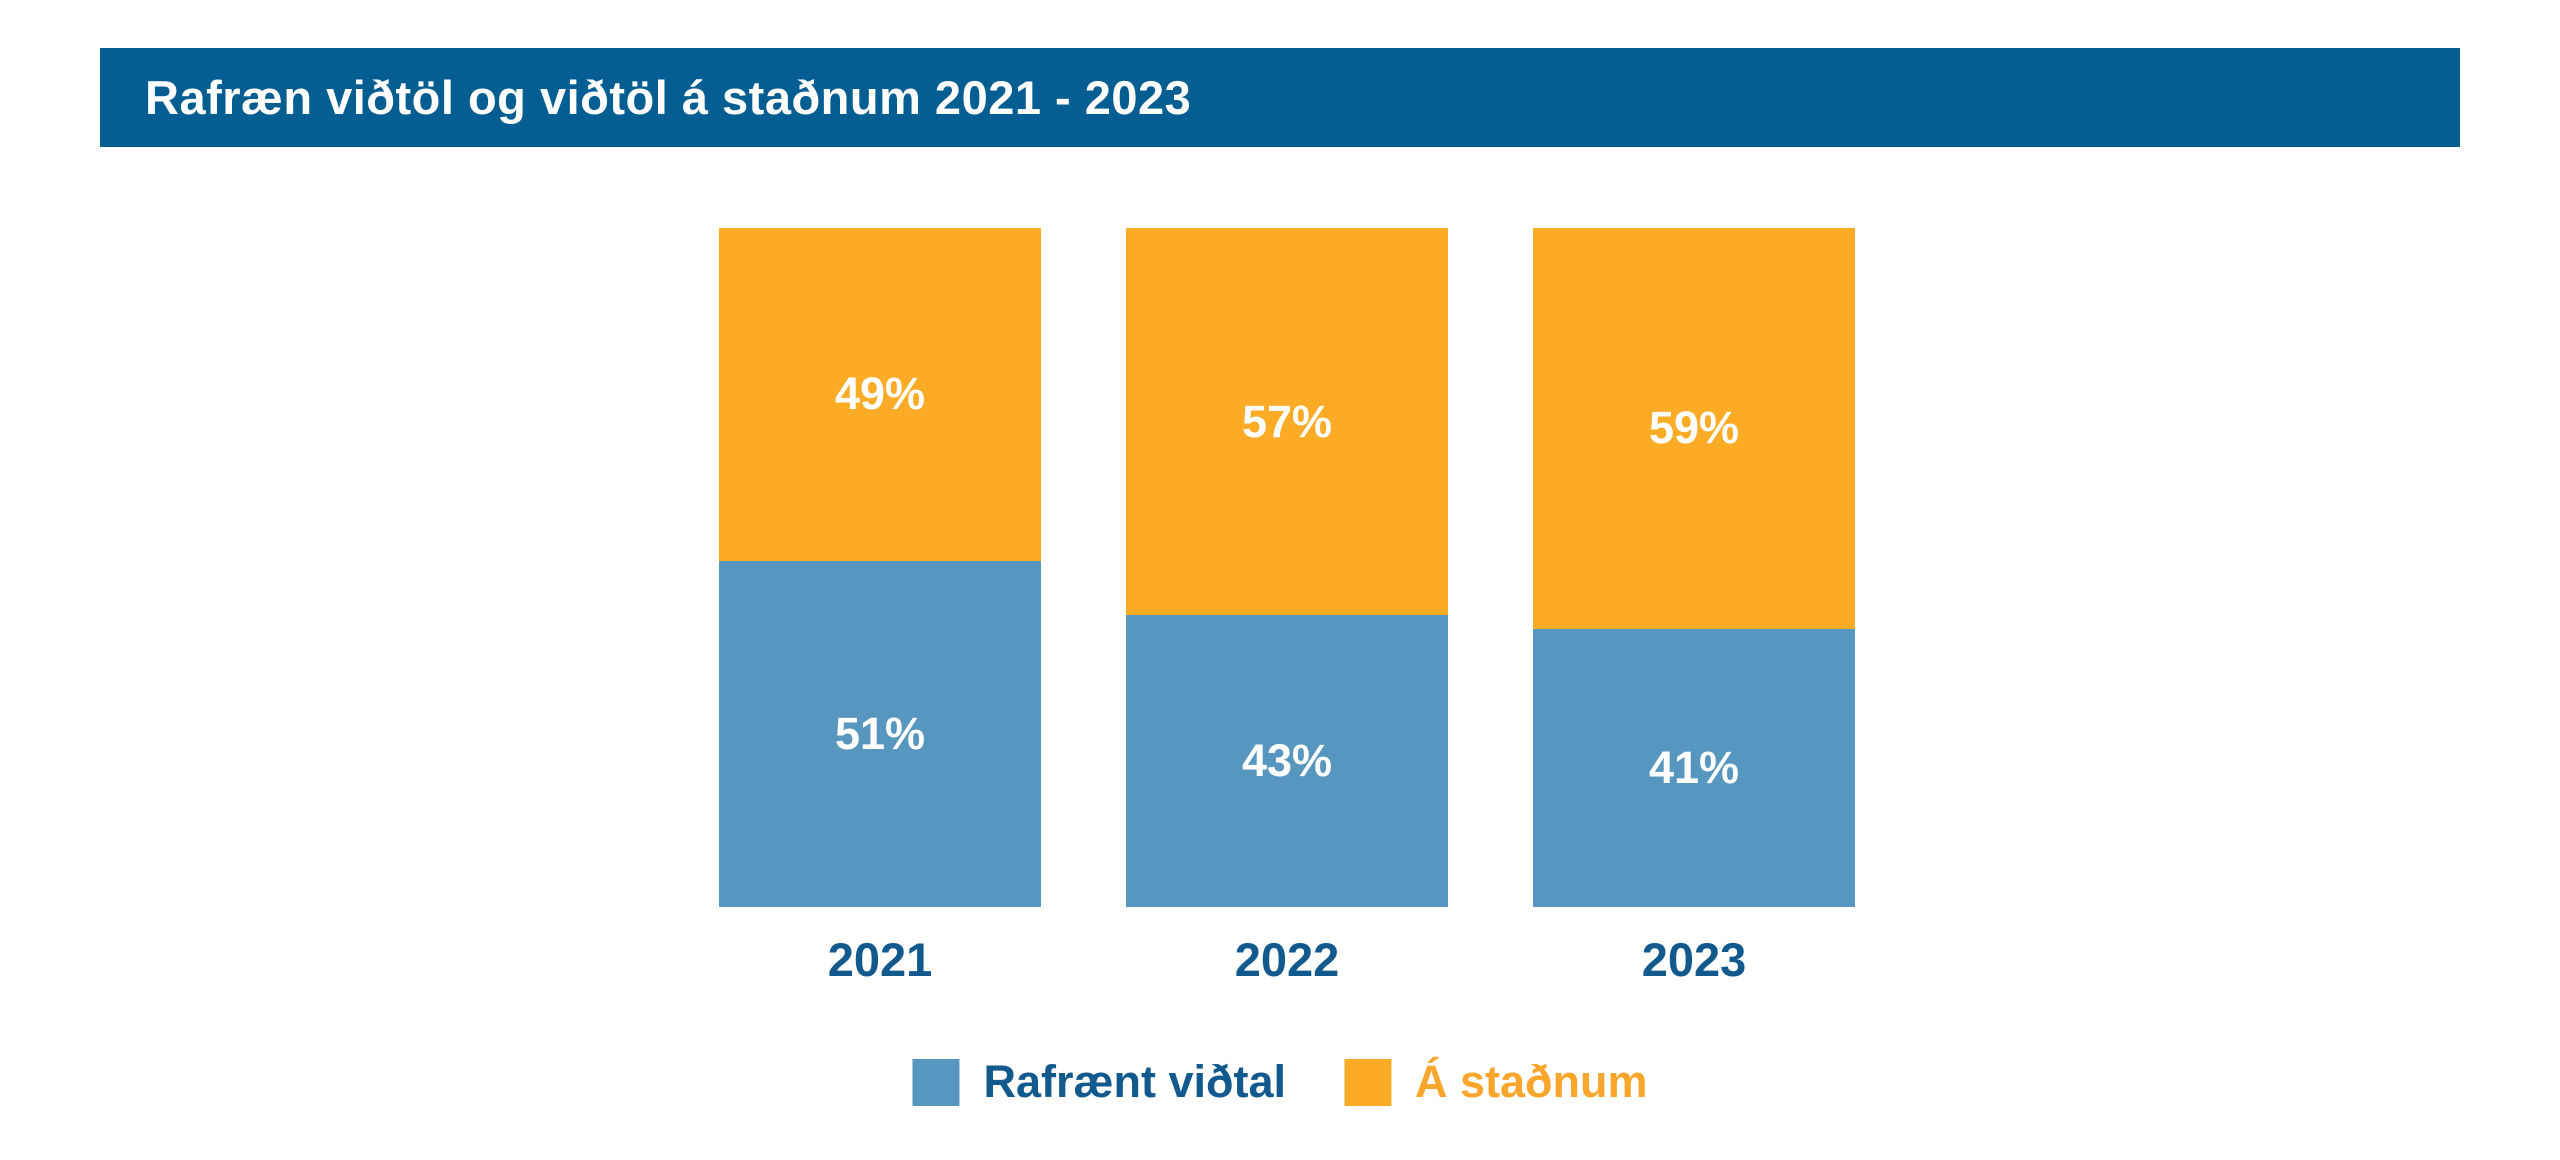  I want to click on x-axis-labels: 2021 2022 2023, so click(1287, 959).